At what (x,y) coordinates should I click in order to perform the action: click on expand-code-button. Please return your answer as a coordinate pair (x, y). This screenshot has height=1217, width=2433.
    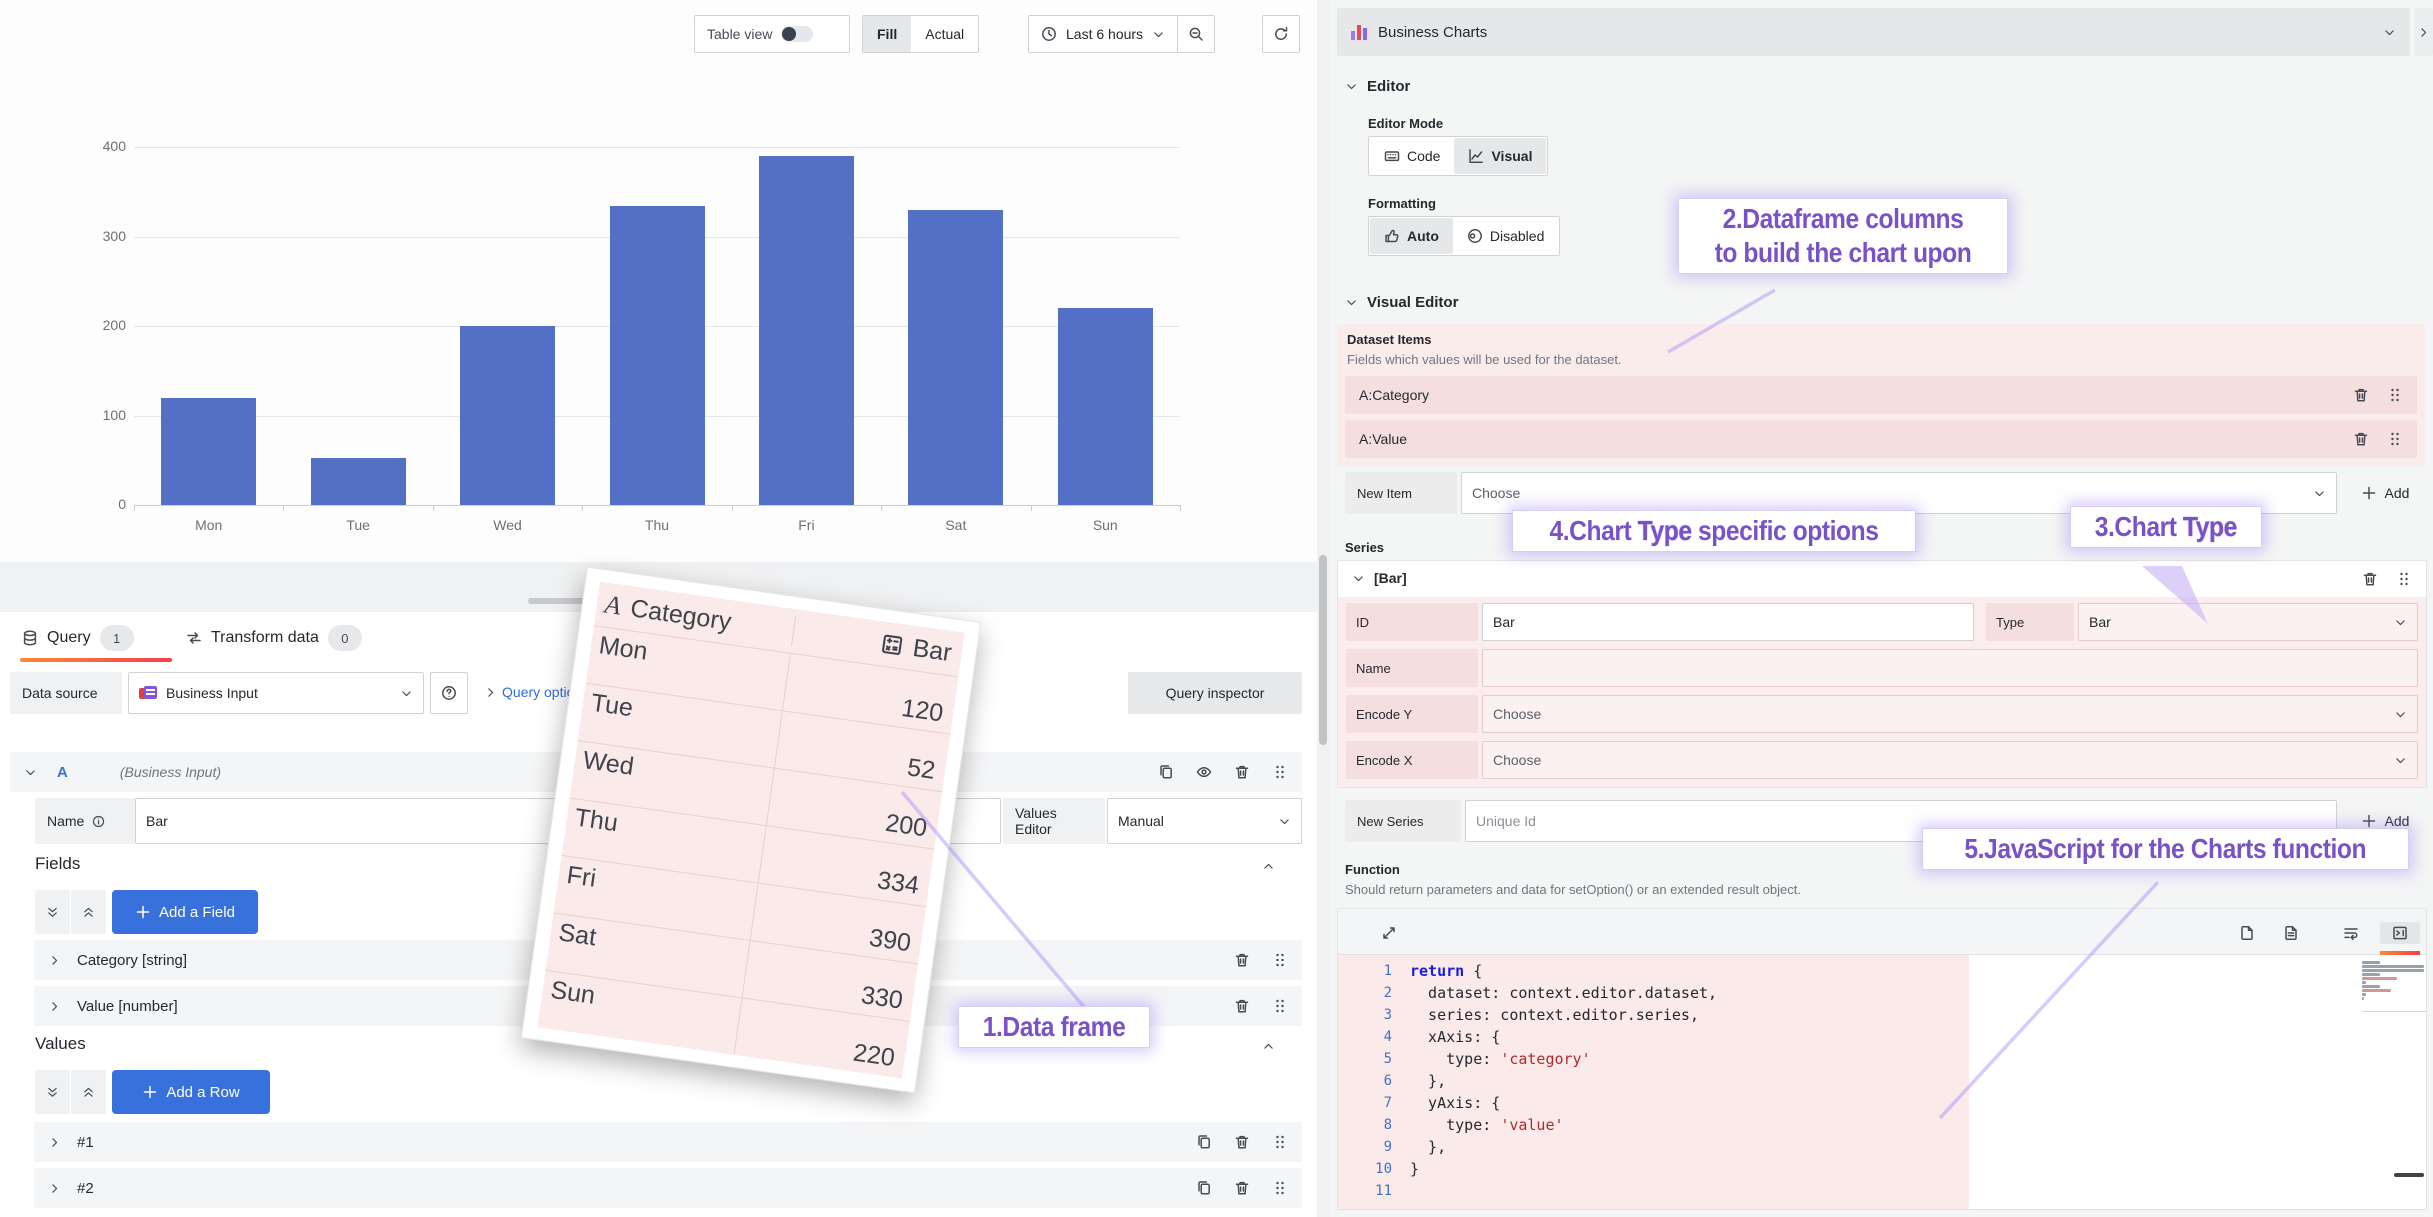
    Looking at the image, I should click on (1389, 933).